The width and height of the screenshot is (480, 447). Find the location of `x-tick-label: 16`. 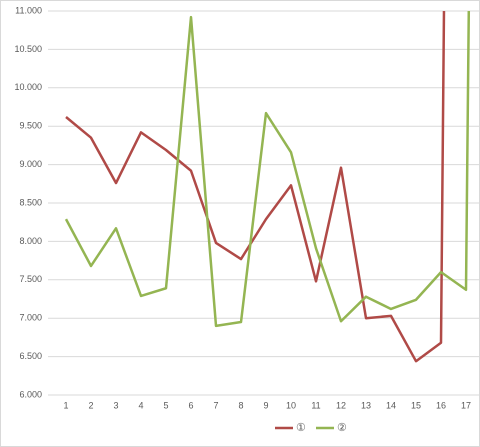

x-tick-label: 16 is located at coordinates (441, 405).